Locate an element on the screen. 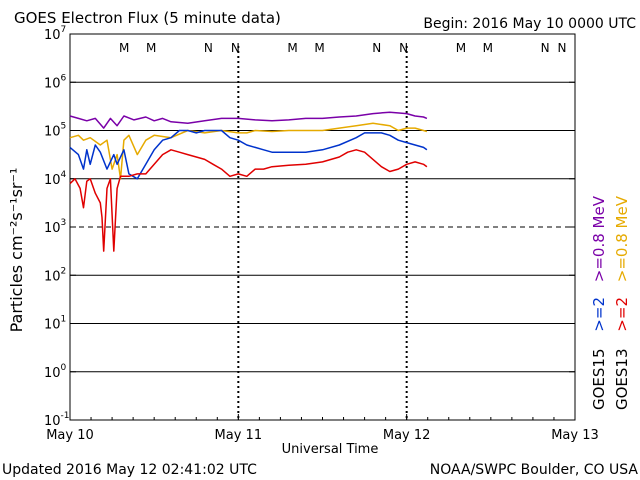 This screenshot has height=480, width=640. data-source: NOAA/SWPC Boulder, CO USA is located at coordinates (534, 470).